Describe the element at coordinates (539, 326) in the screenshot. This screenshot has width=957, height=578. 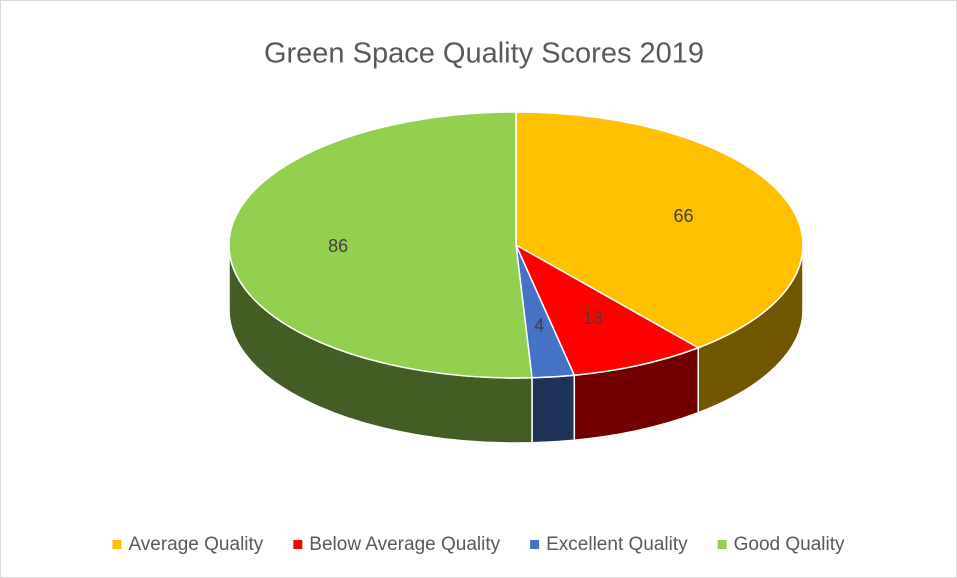
I see `data-label: 4` at that location.